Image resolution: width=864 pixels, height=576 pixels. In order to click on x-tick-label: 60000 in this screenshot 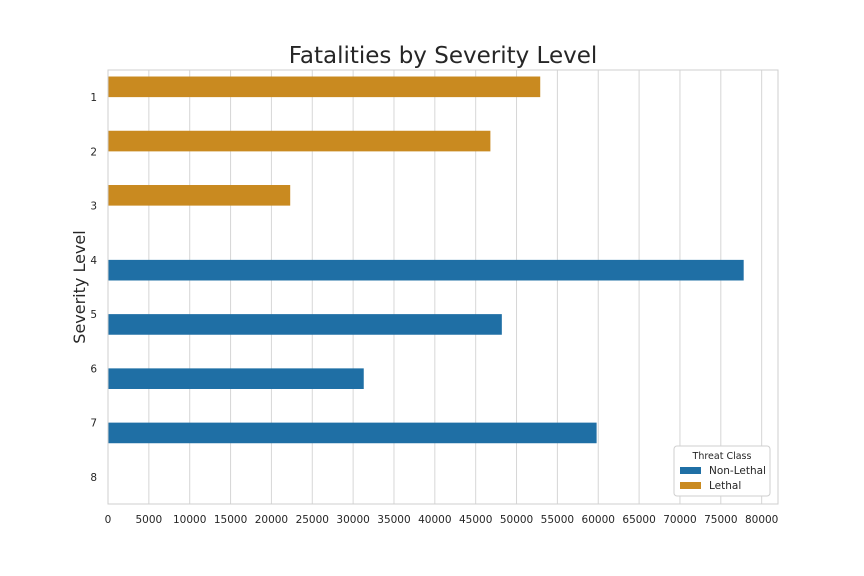, I will do `click(598, 520)`.